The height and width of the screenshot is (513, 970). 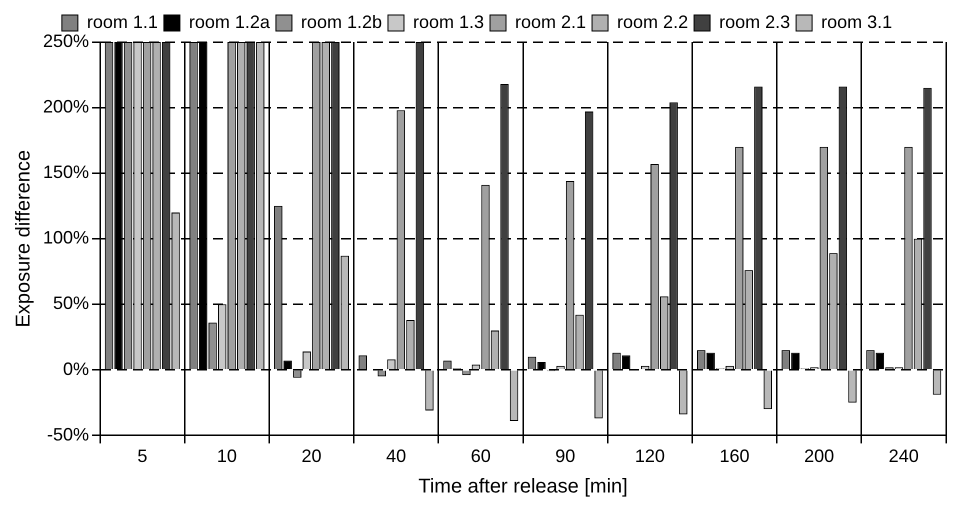 I want to click on x-axis-title: Time after release [min], so click(x=523, y=487).